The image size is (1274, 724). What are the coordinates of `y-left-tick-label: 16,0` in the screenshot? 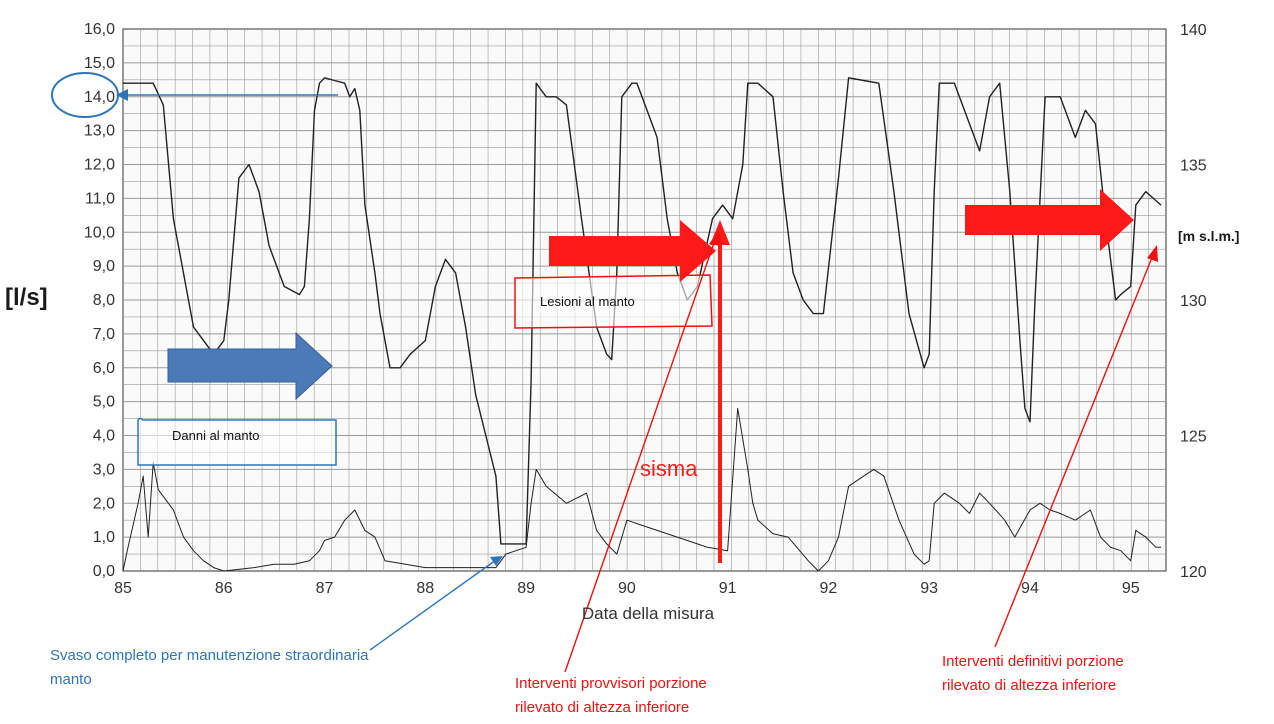 It's located at (99, 29).